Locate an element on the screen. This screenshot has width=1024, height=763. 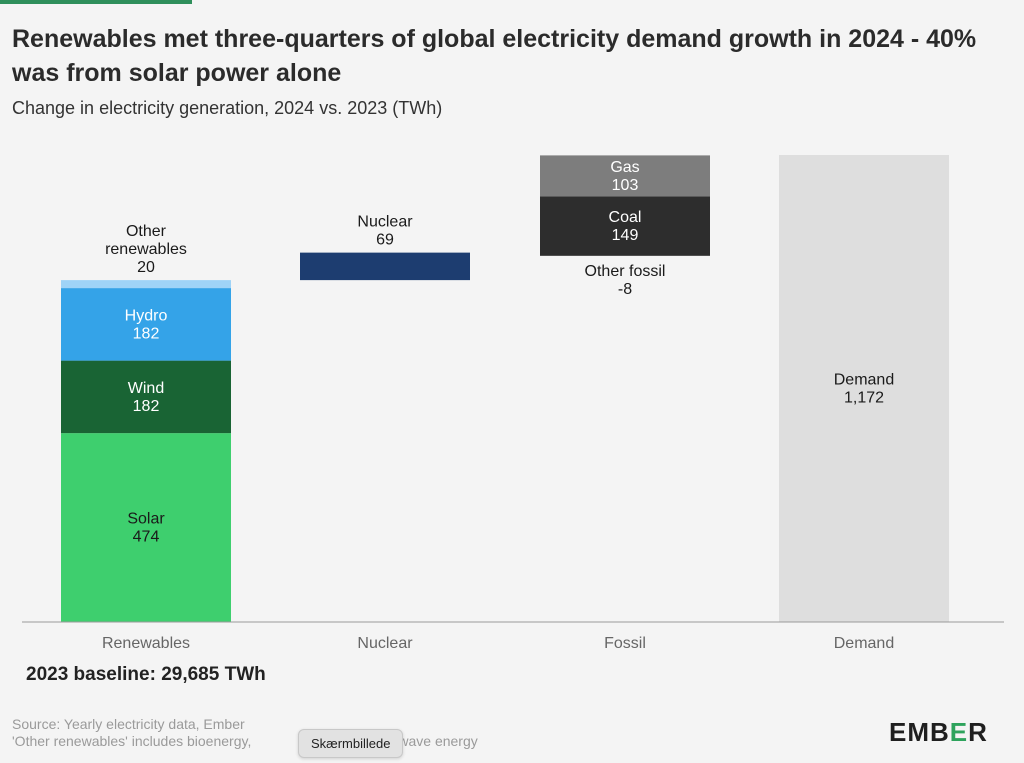
label-hydro-name: Hydro is located at coordinates (146, 315).